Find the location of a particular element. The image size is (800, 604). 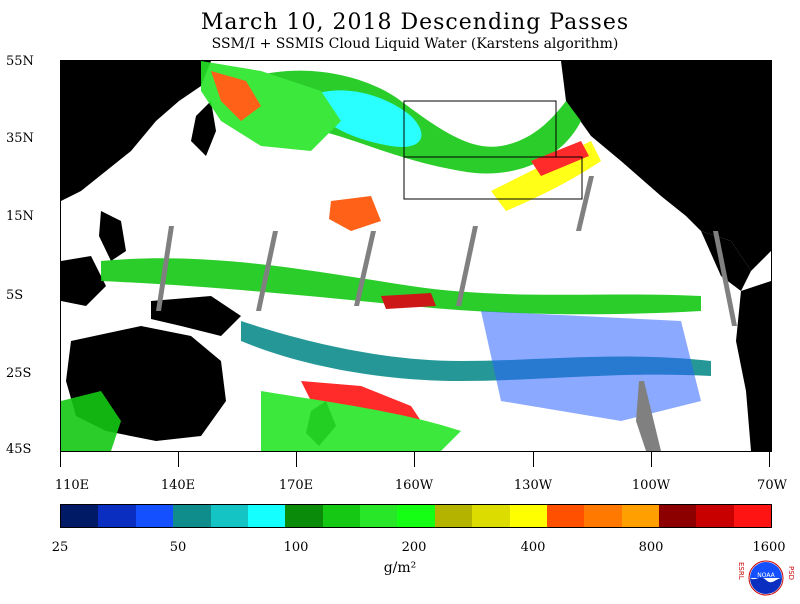

scale-label-25: 25 is located at coordinates (60, 547).